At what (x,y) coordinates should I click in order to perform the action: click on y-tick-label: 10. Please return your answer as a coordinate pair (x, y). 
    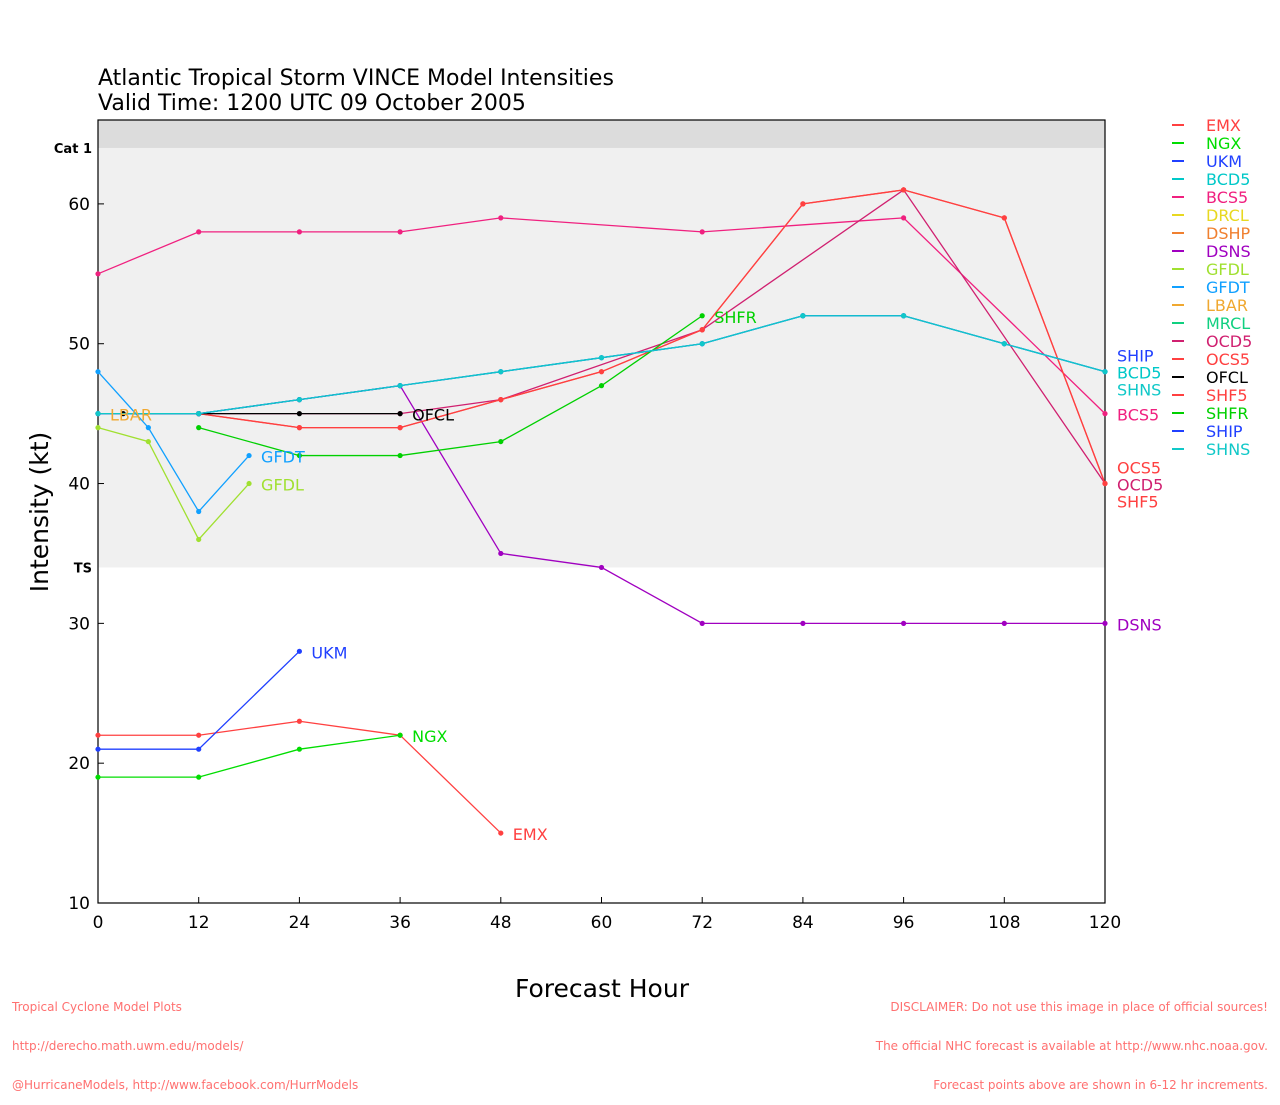
    Looking at the image, I should click on (79, 904).